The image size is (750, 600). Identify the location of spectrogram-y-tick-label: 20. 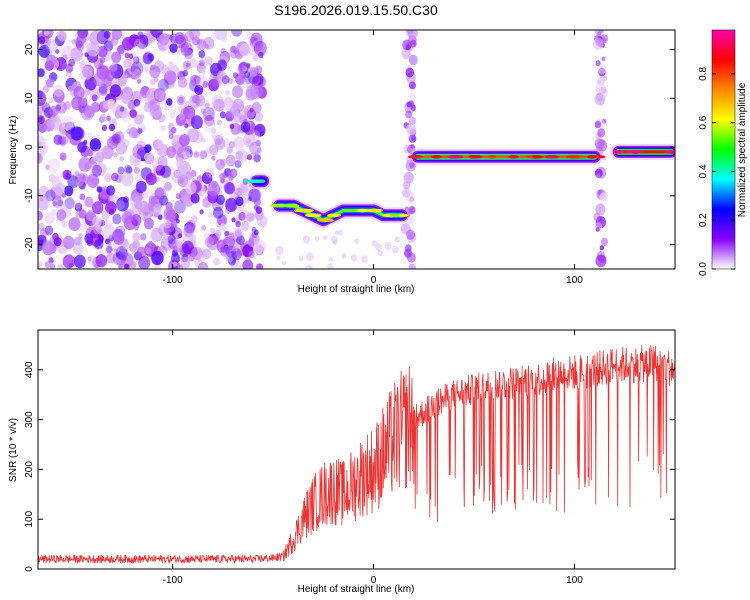
(29, 50).